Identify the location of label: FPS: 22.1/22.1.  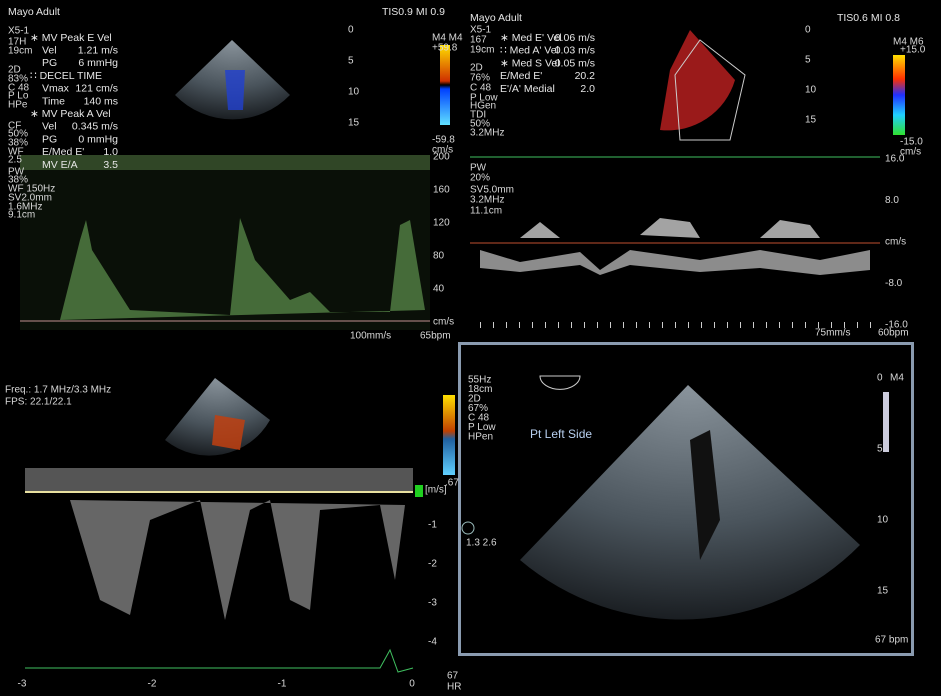
(38, 402).